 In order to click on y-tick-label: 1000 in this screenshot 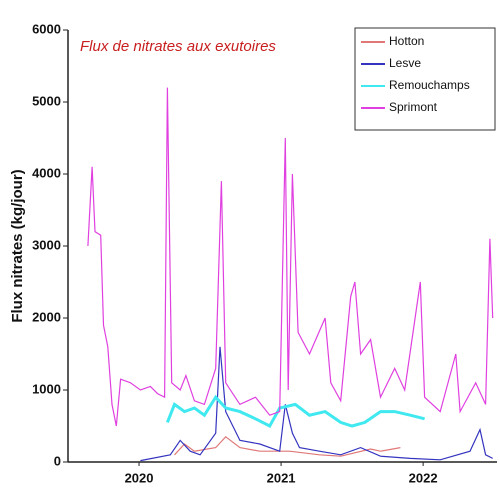, I will do `click(46, 388)`.